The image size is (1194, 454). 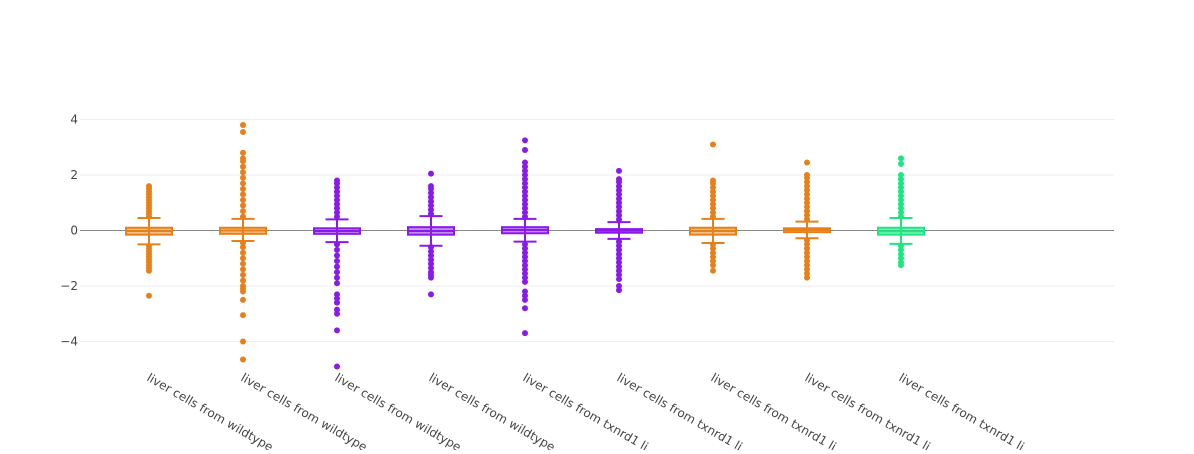 What do you see at coordinates (69, 286) in the screenshot?
I see `y-tick-label: −2` at bounding box center [69, 286].